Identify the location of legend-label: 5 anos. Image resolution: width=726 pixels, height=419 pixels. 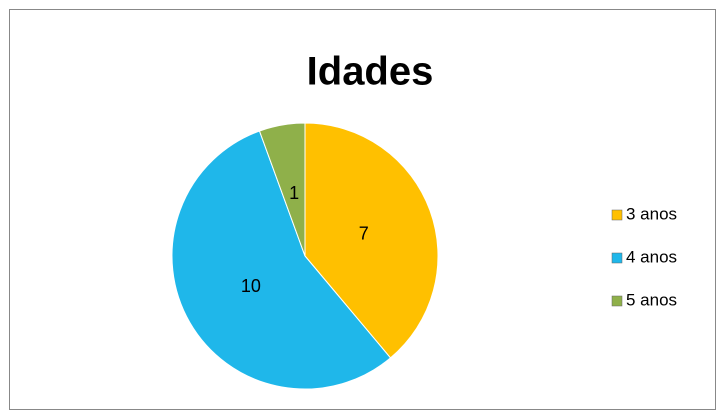
(651, 299).